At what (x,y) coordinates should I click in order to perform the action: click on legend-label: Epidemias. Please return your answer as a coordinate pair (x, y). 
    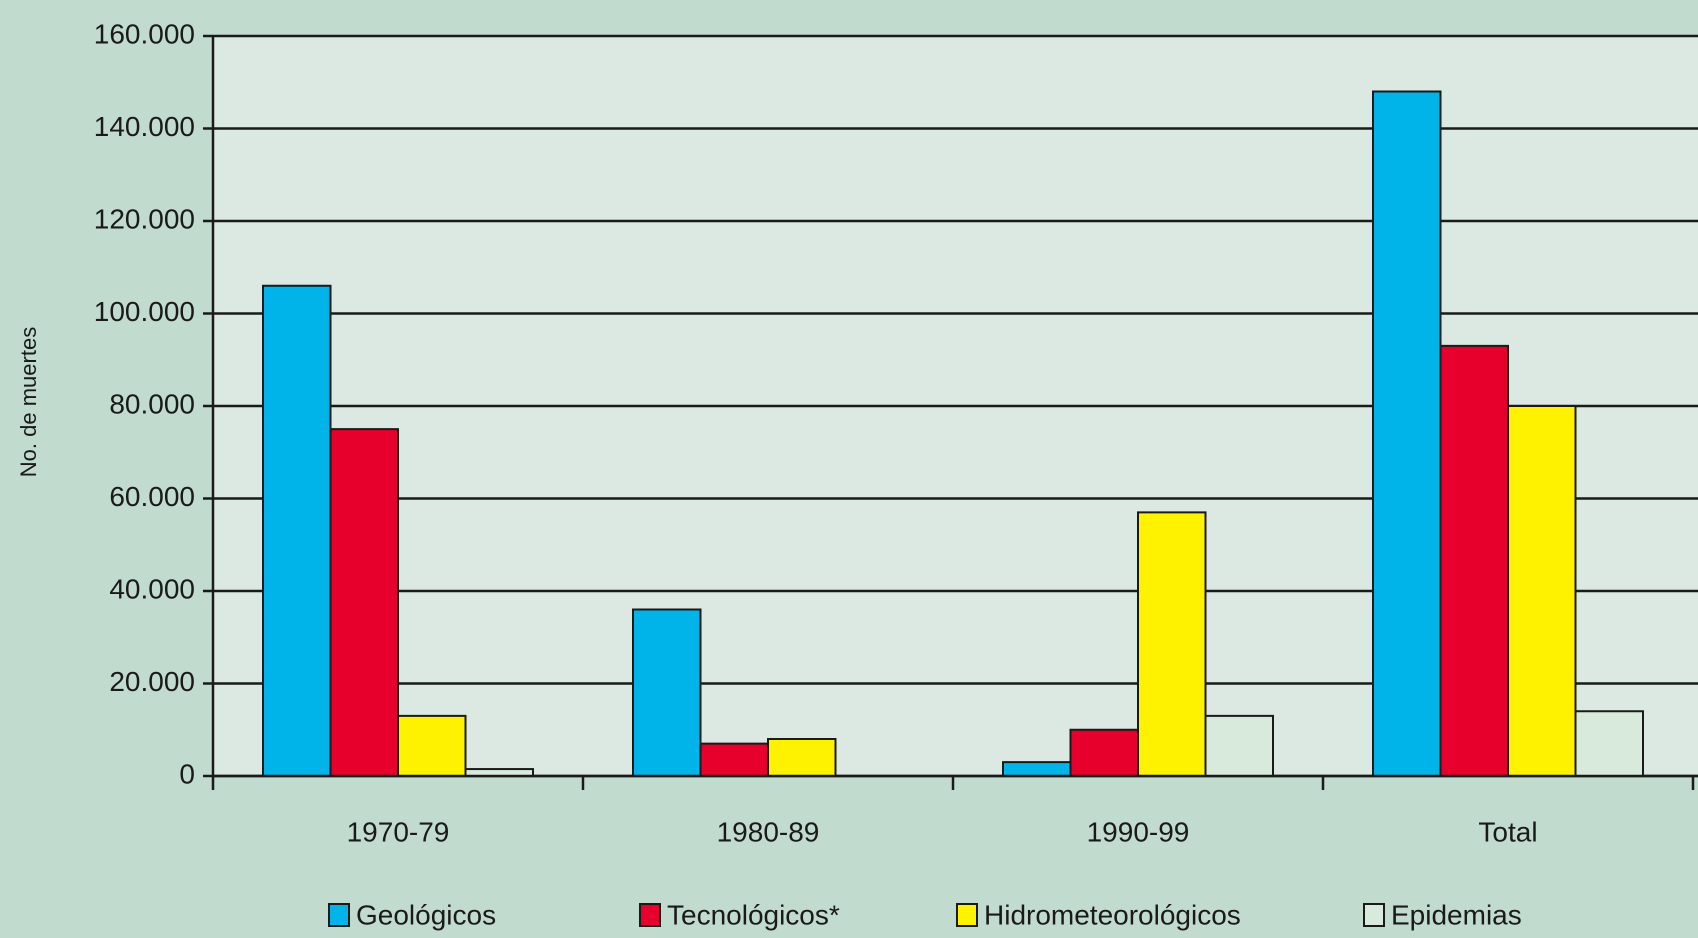
    Looking at the image, I should click on (1456, 914).